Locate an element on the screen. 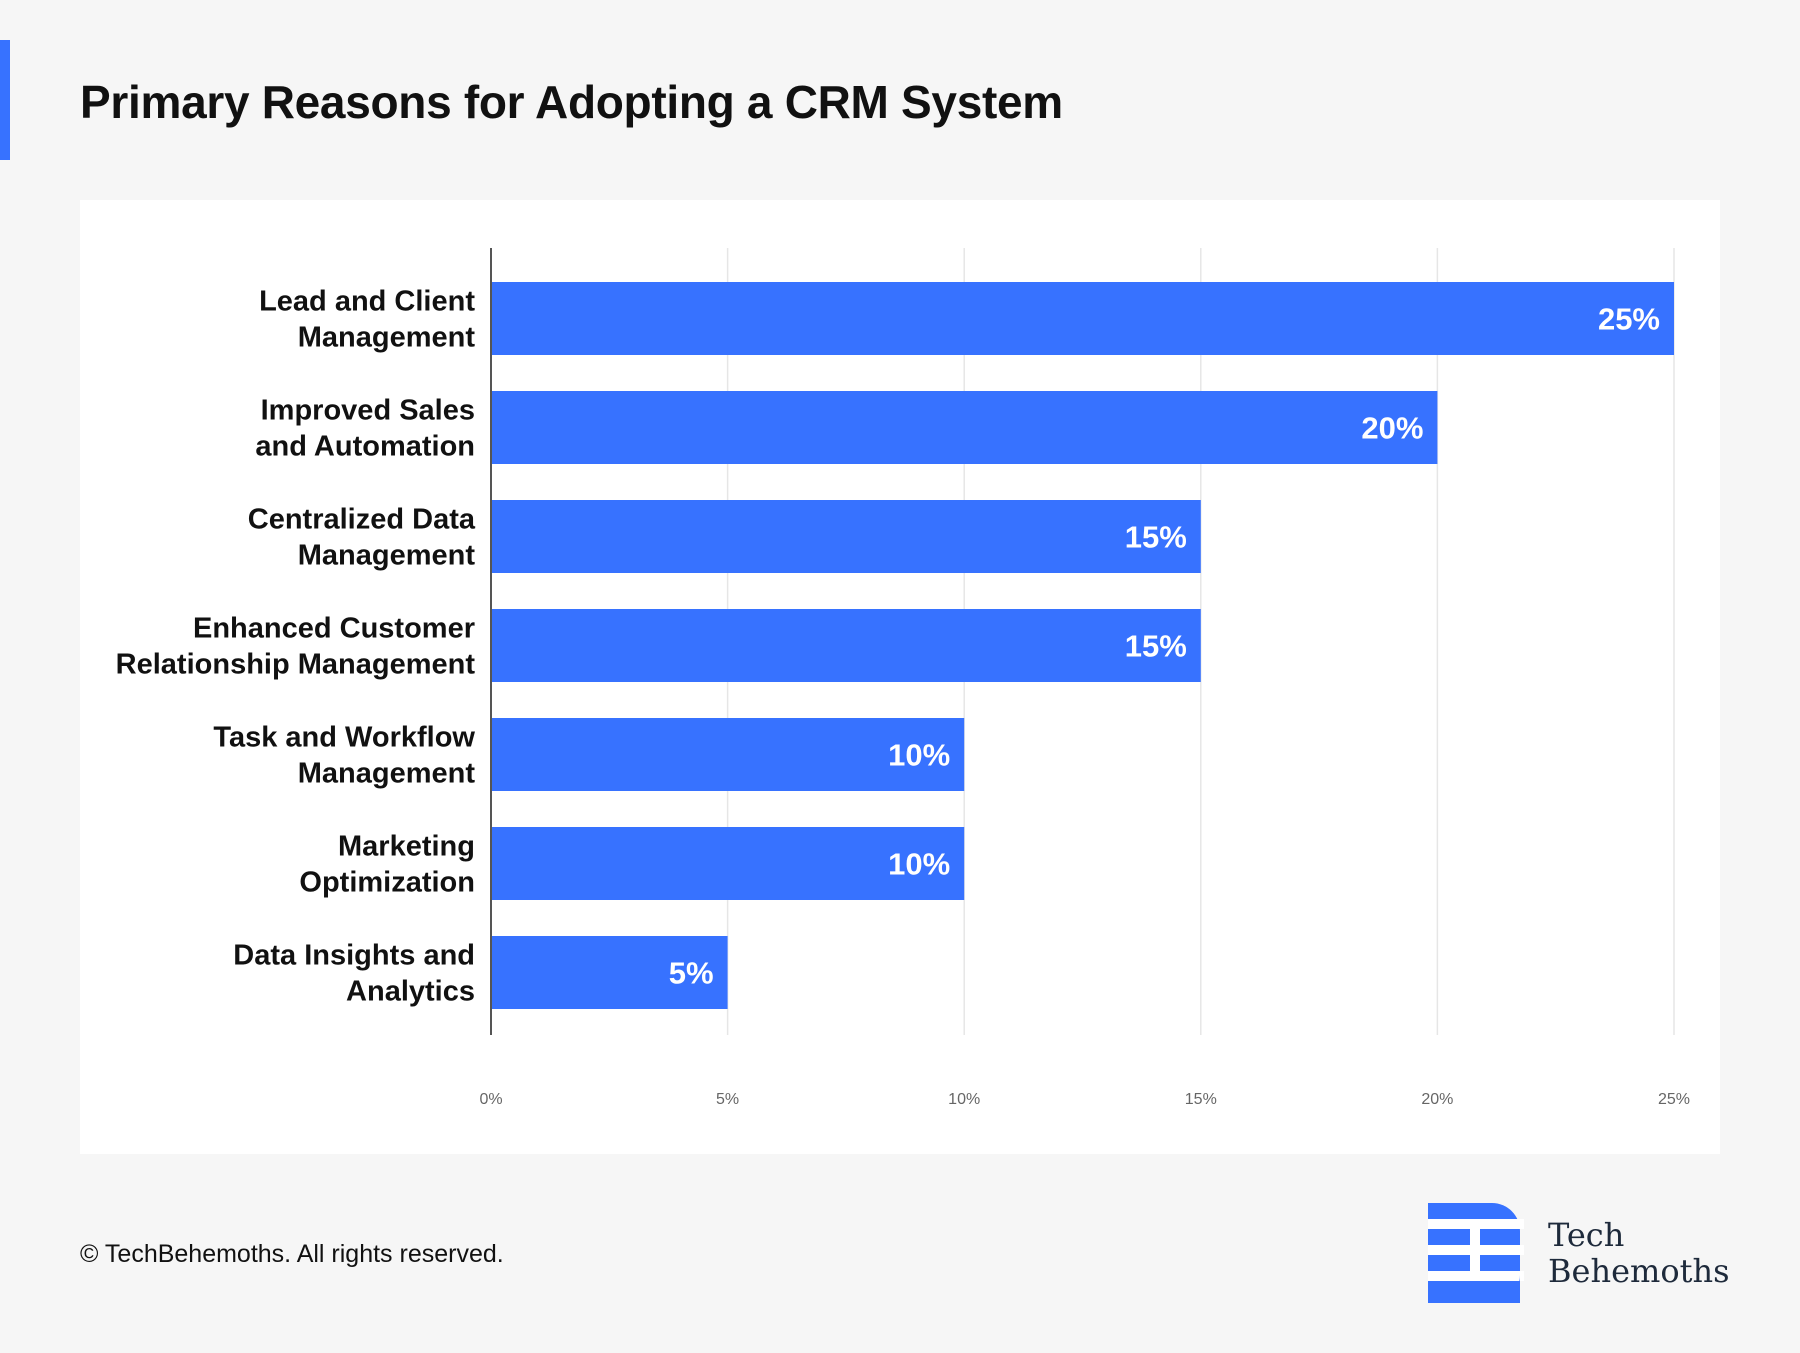  category-label-line: Enhanced Customer is located at coordinates (334, 629).